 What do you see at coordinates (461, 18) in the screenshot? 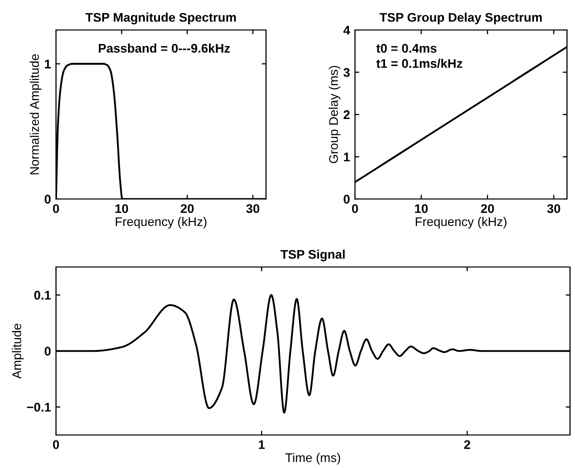
I see `chart-title: TSP Group Delay Spectrum` at bounding box center [461, 18].